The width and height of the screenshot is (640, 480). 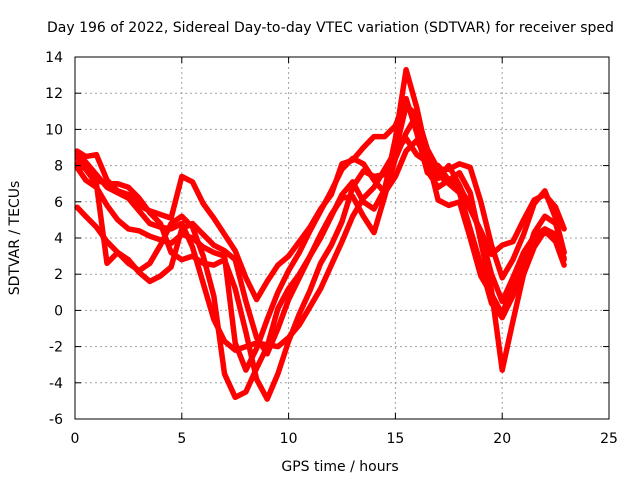 I want to click on y-tick-label: 10, so click(x=54, y=130).